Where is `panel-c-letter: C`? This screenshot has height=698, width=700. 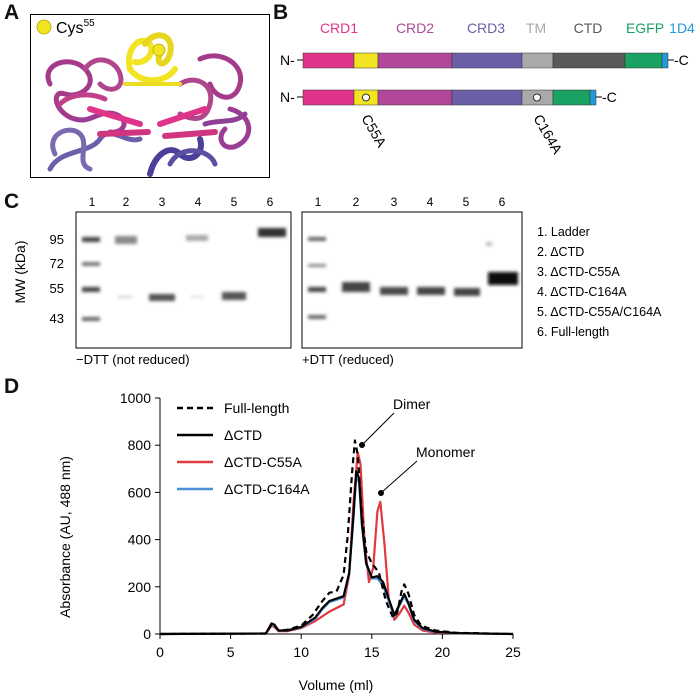 panel-c-letter: C is located at coordinates (12, 201).